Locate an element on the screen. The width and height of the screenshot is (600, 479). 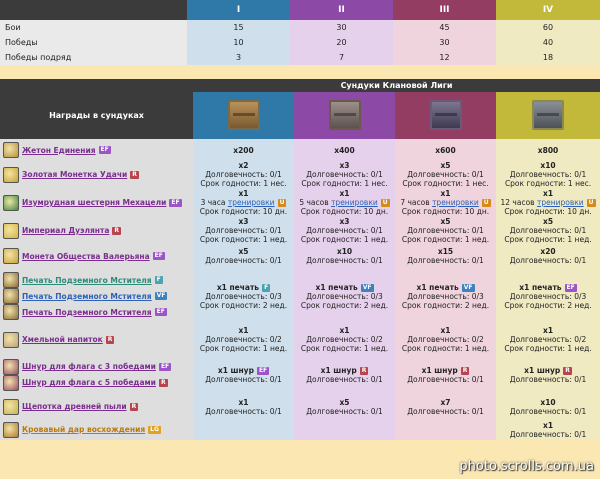
tier-value: 12 is located at coordinates (444, 57).